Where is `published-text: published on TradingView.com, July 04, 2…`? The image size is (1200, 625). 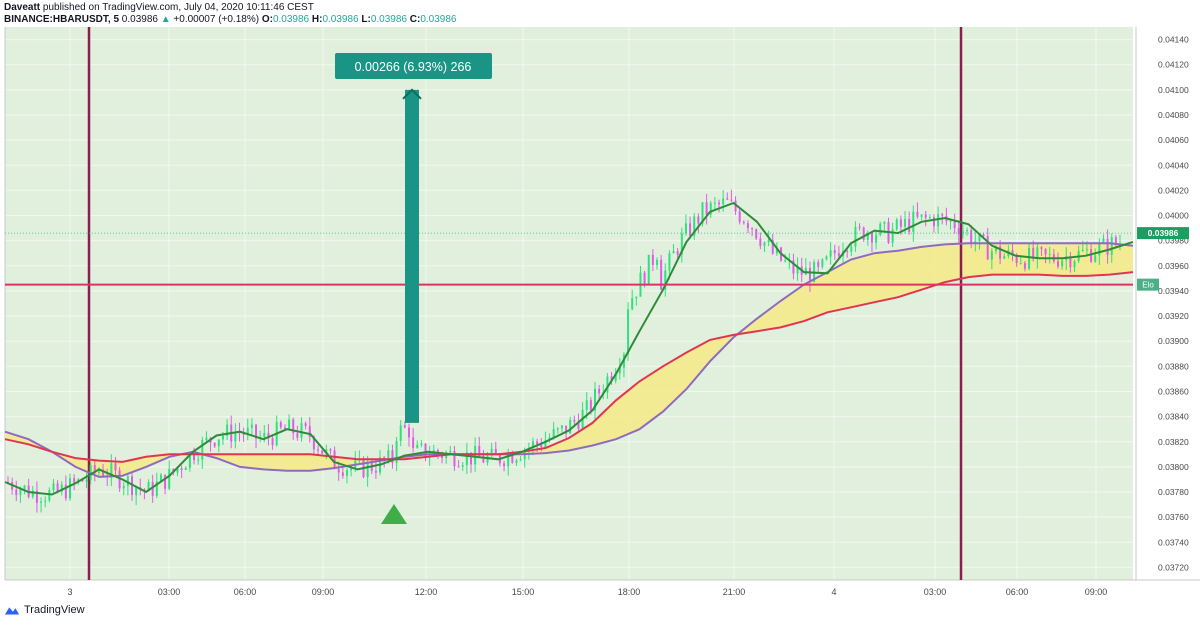
published-text: published on TradingView.com, July 04, 2… is located at coordinates (178, 7).